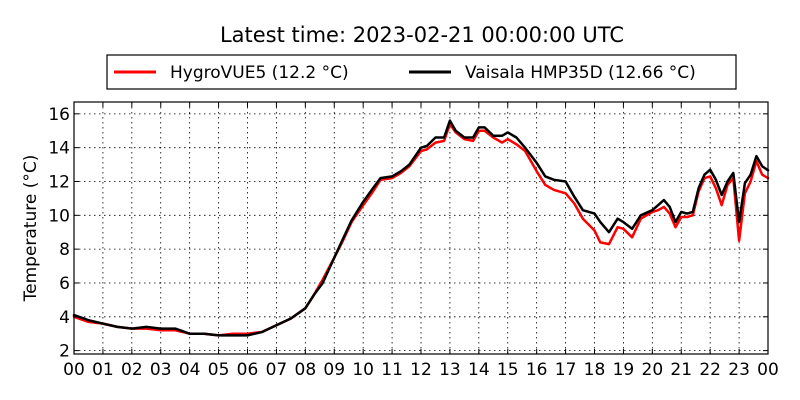 The width and height of the screenshot is (800, 400). What do you see at coordinates (132, 370) in the screenshot?
I see `x-tick-label: 02` at bounding box center [132, 370].